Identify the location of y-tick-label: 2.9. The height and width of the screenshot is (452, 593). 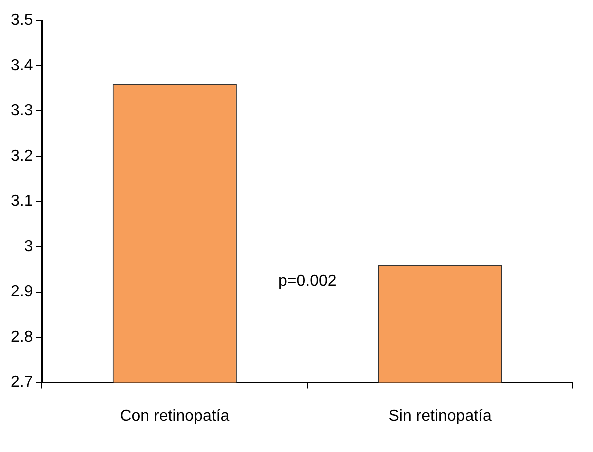
(22, 292).